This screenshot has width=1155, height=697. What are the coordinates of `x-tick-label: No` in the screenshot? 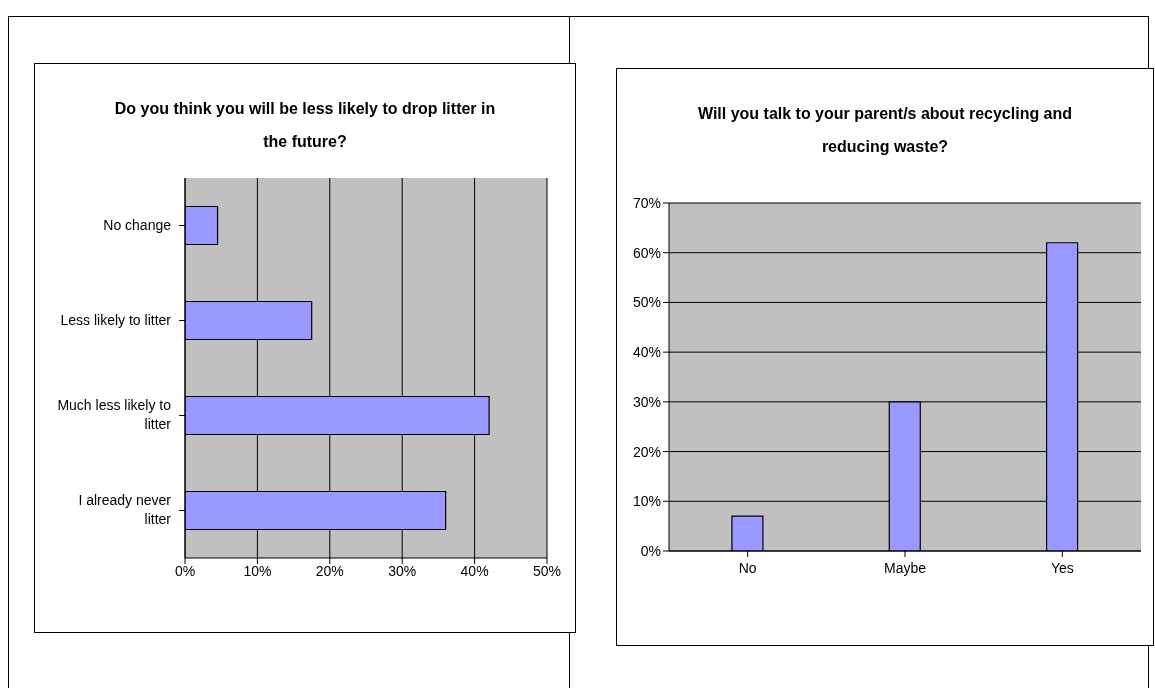 It's located at (747, 568).